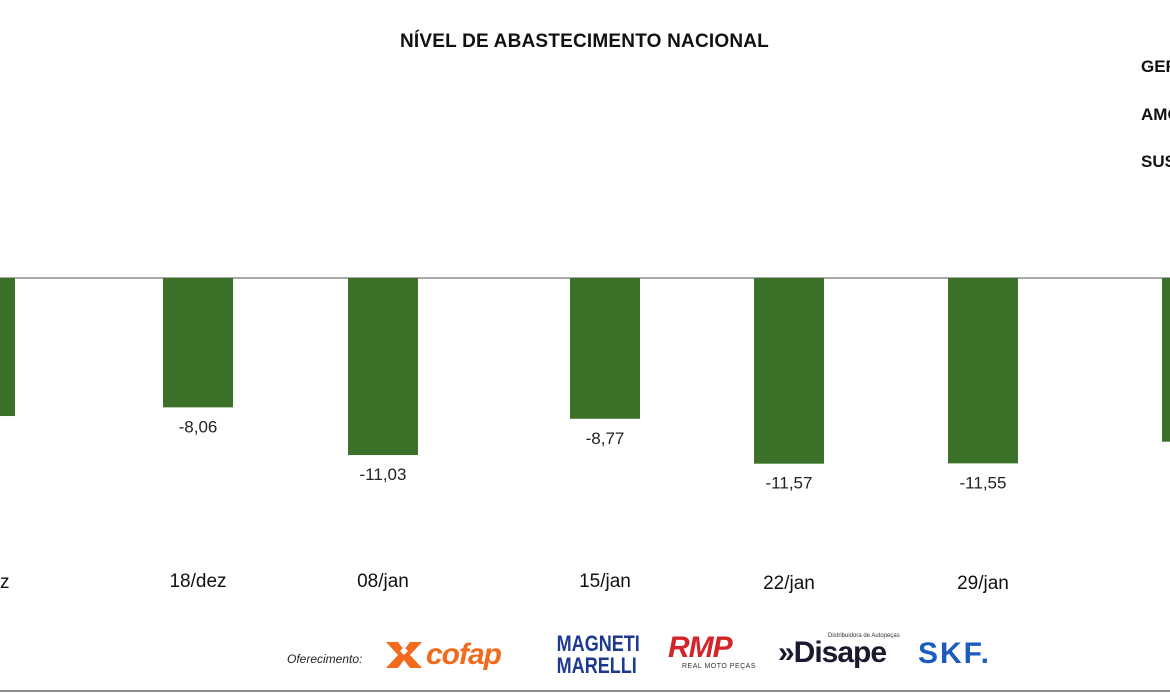 Image resolution: width=1170 pixels, height=694 pixels. Describe the element at coordinates (584, 41) in the screenshot. I see `chart-title: NÍVEL DE ABASTECIMENTO NACIONAL` at that location.